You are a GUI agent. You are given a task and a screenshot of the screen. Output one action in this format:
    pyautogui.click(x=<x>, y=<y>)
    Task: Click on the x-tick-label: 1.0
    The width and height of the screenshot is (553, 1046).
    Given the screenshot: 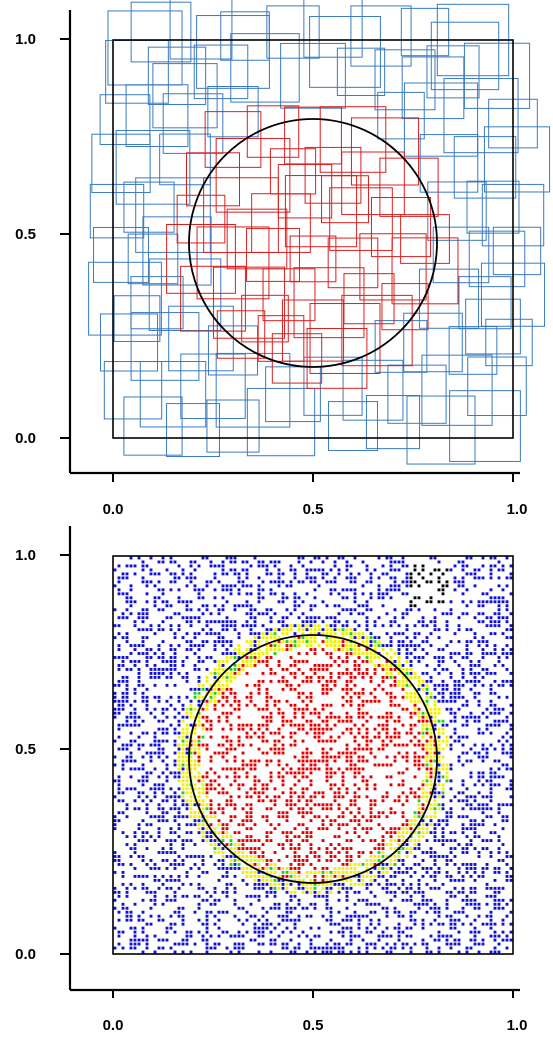 What is the action you would take?
    pyautogui.click(x=517, y=509)
    